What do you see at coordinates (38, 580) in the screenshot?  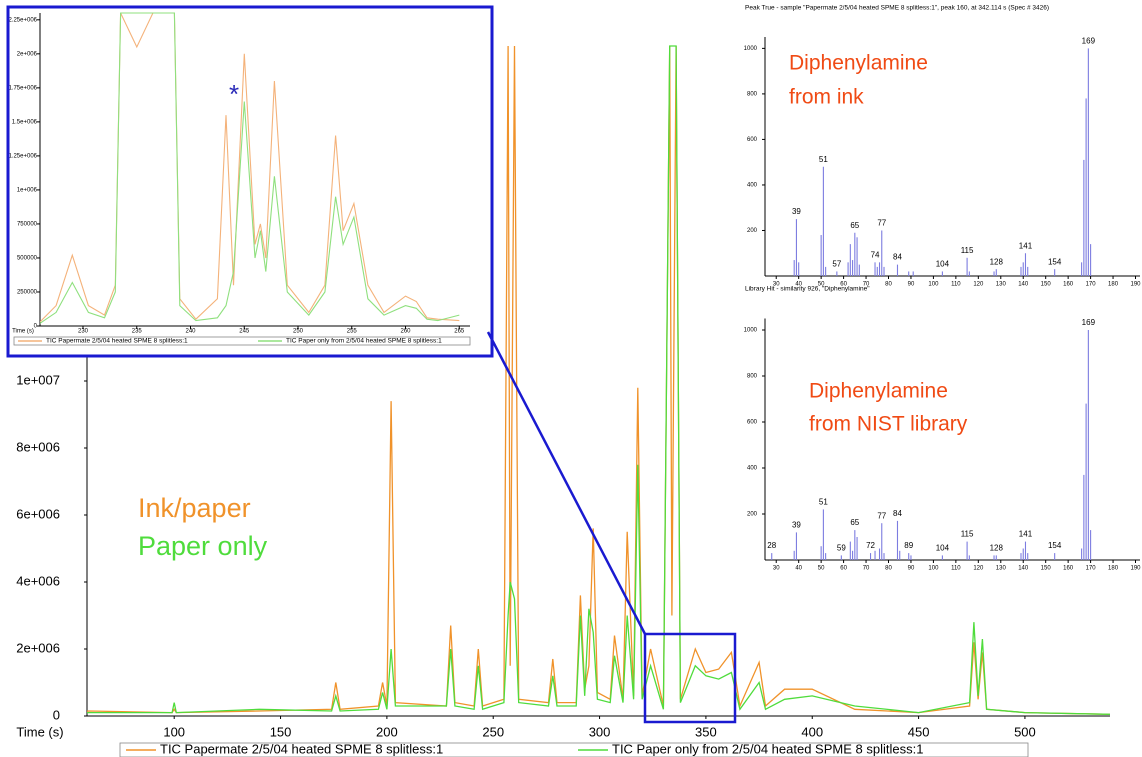 I see `y-tick-label: 4e+006` at bounding box center [38, 580].